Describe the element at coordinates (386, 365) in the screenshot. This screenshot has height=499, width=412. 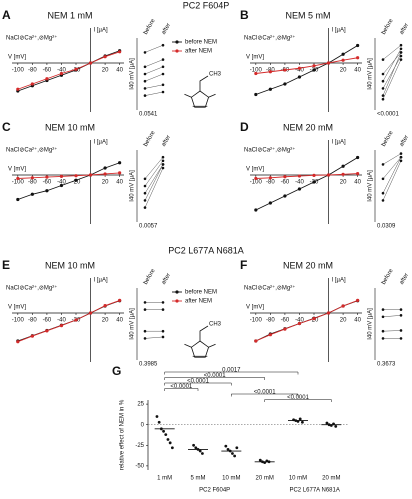
I see `inset-p-value: 0.3673` at that location.